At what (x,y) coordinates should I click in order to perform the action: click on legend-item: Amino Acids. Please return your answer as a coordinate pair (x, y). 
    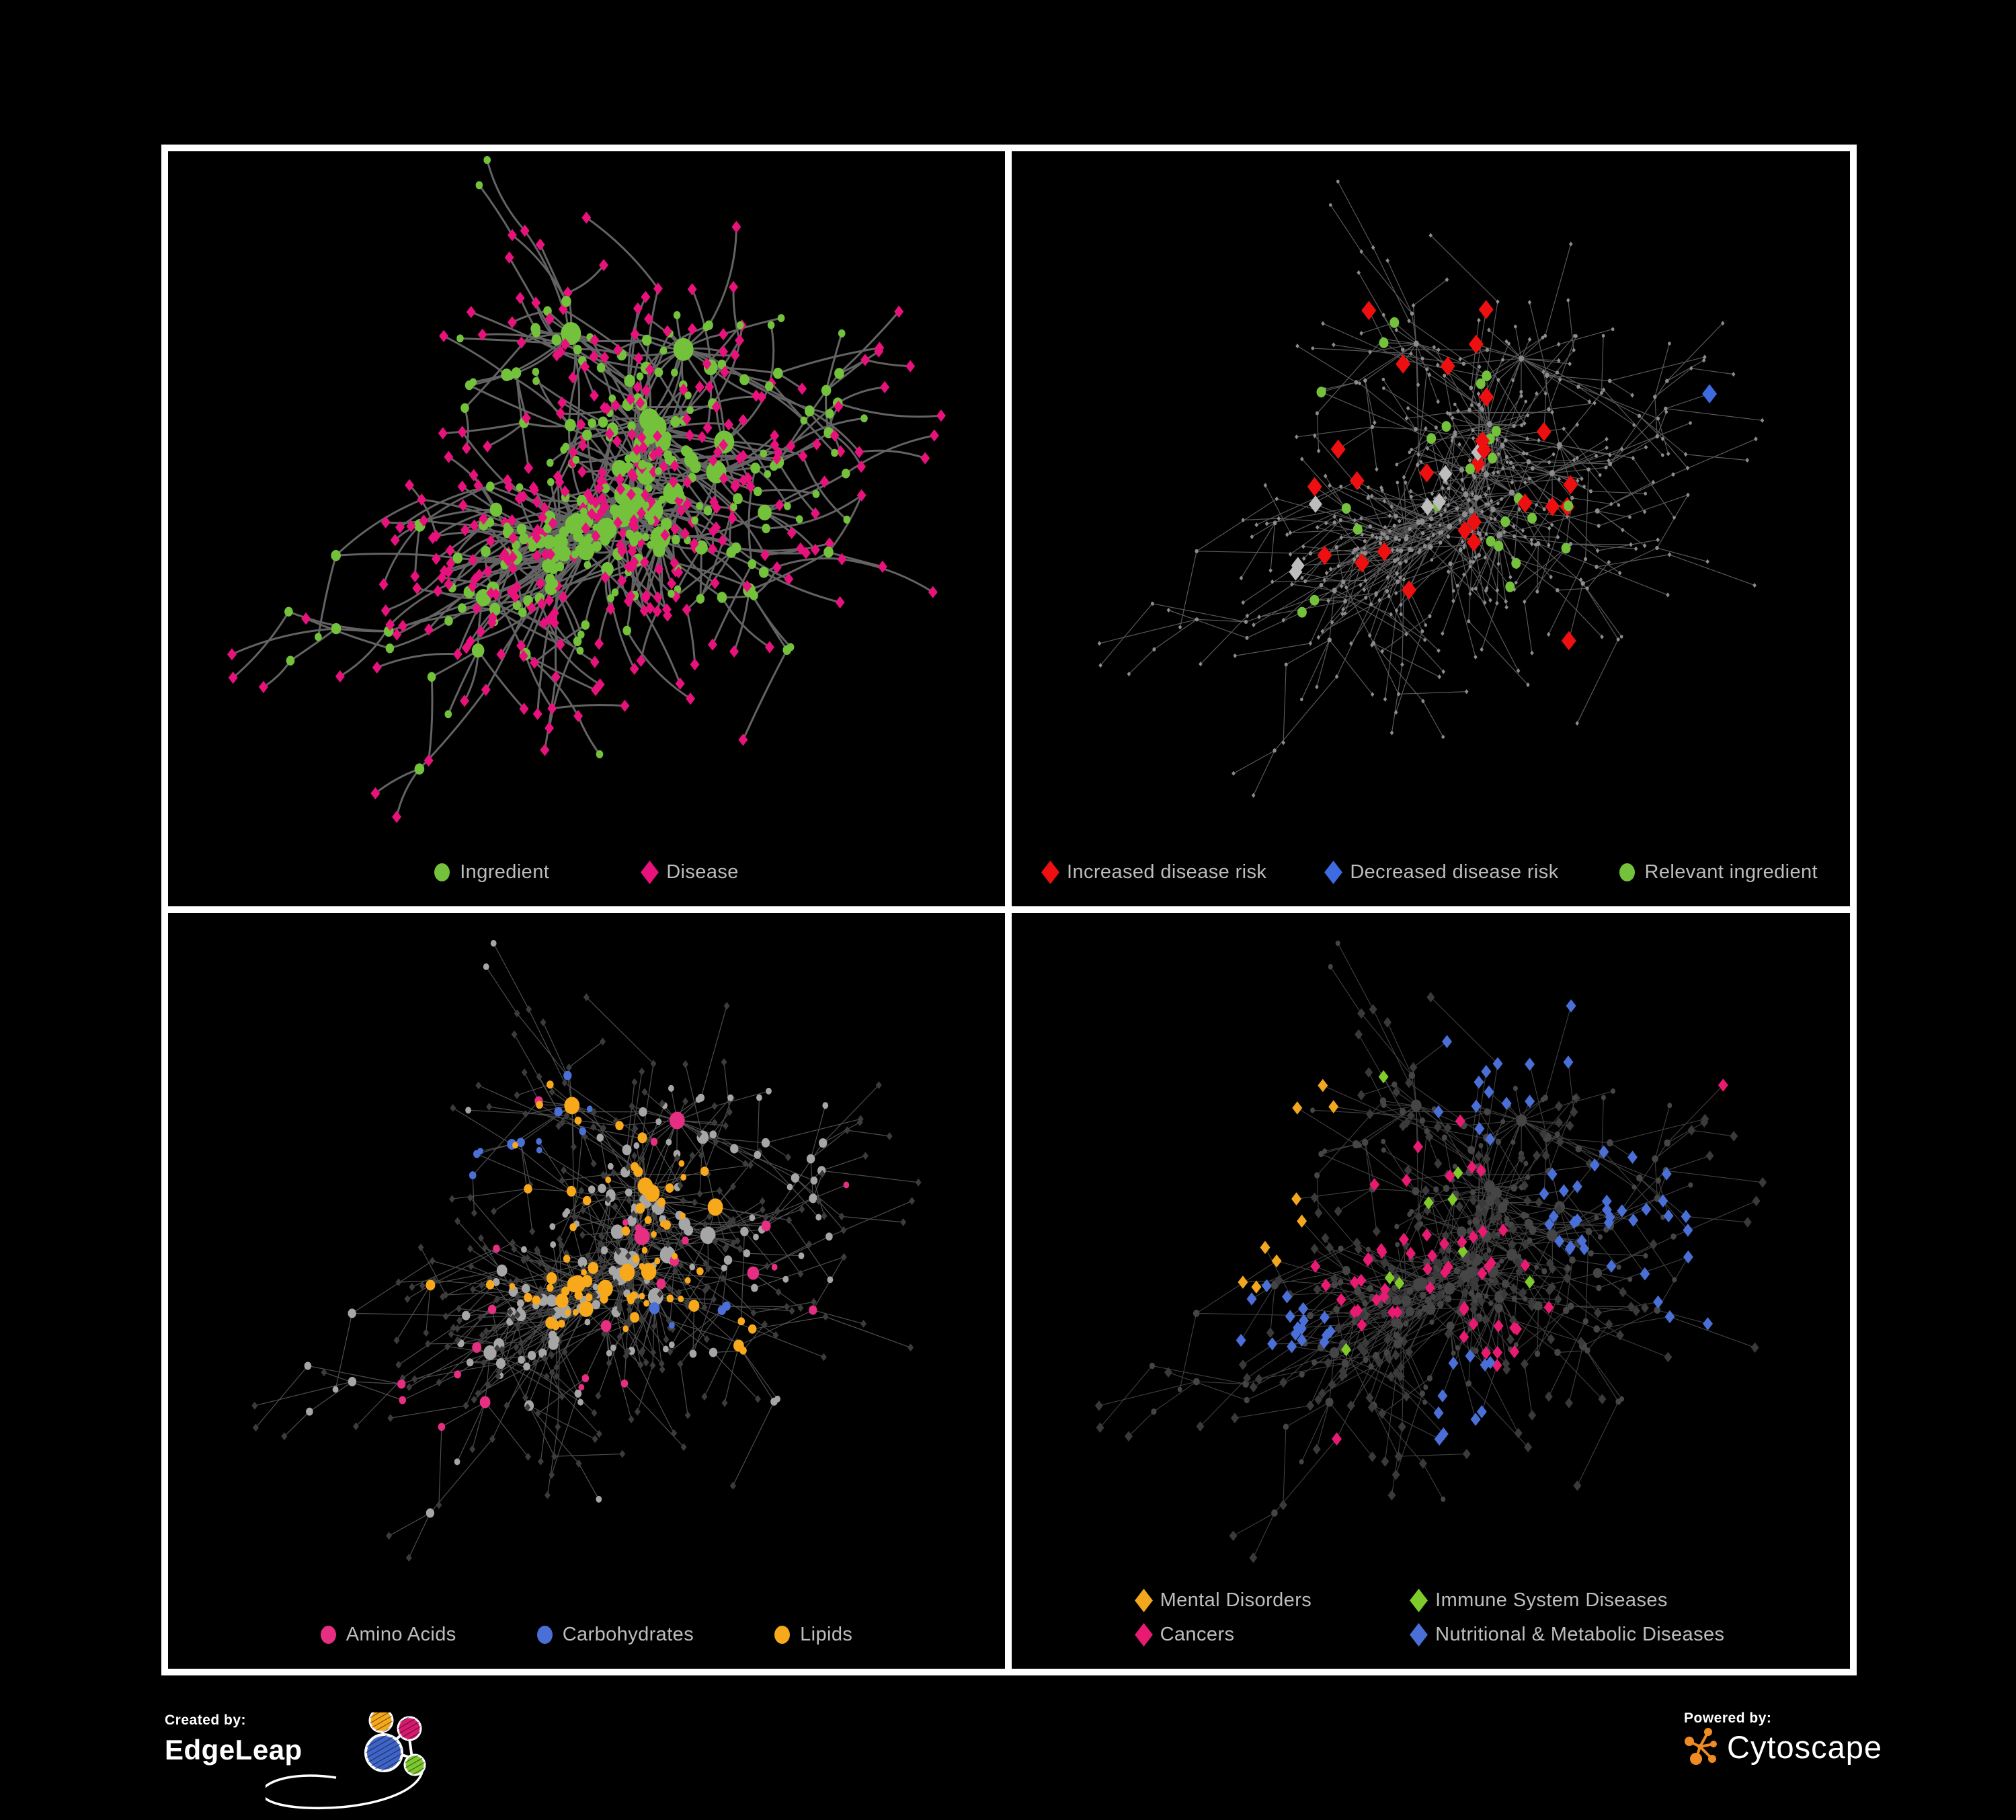
    Looking at the image, I should click on (388, 1635).